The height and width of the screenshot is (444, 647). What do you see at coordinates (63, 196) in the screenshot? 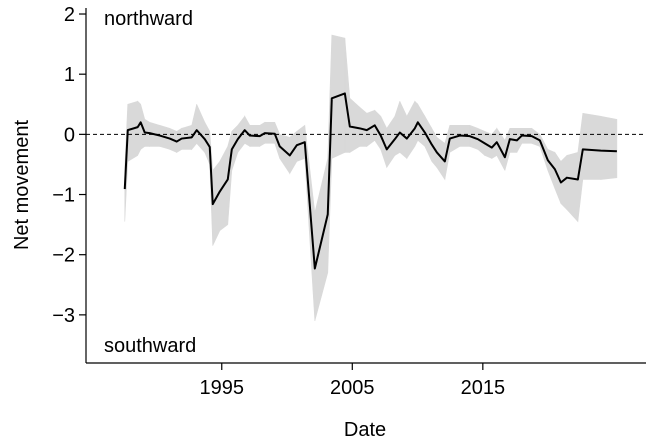
I see `y-tick-label: −1` at bounding box center [63, 196].